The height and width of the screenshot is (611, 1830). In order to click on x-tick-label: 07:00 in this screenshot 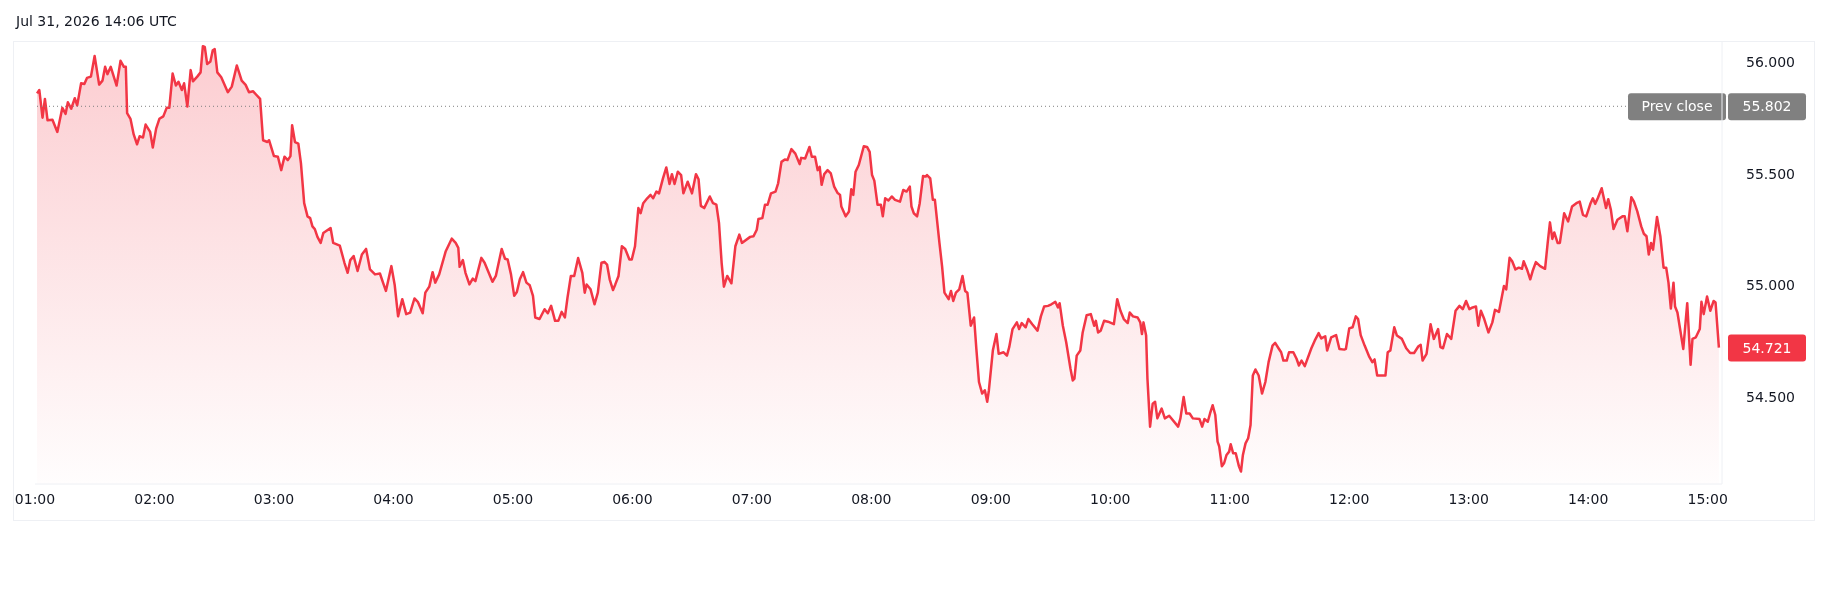, I will do `click(752, 498)`.